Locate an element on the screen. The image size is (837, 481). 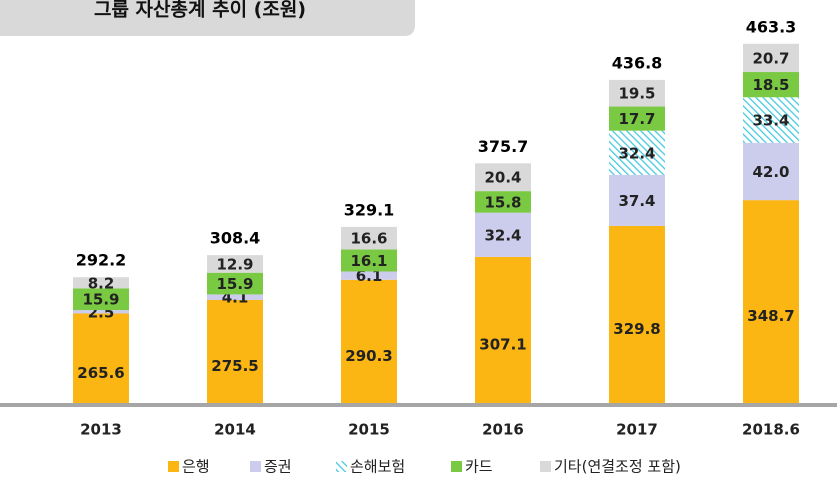
total-label: 375.7 is located at coordinates (503, 146).